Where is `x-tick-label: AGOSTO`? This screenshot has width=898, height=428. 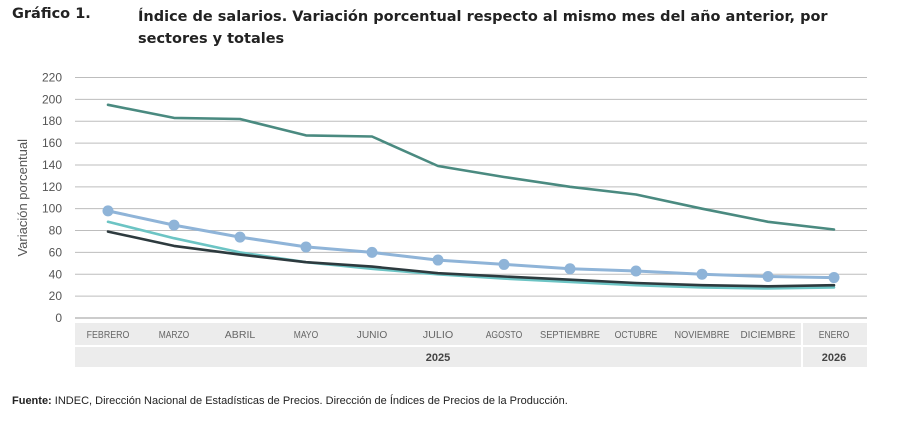 x-tick-label: AGOSTO is located at coordinates (504, 335).